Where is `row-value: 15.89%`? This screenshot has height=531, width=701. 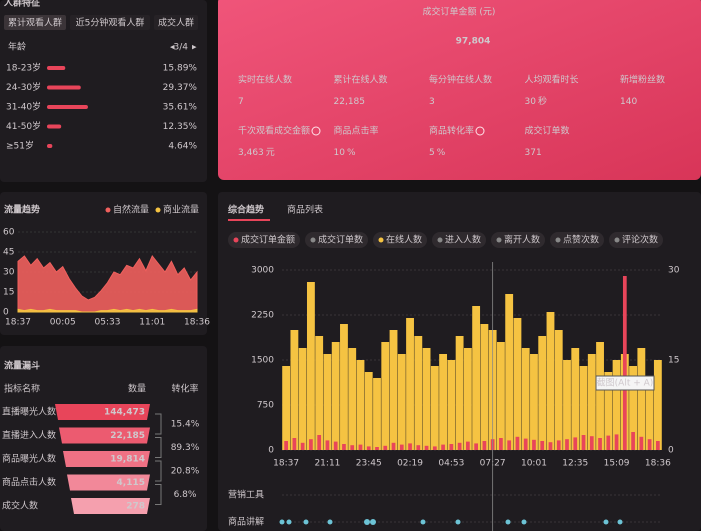 row-value: 15.89% is located at coordinates (180, 69).